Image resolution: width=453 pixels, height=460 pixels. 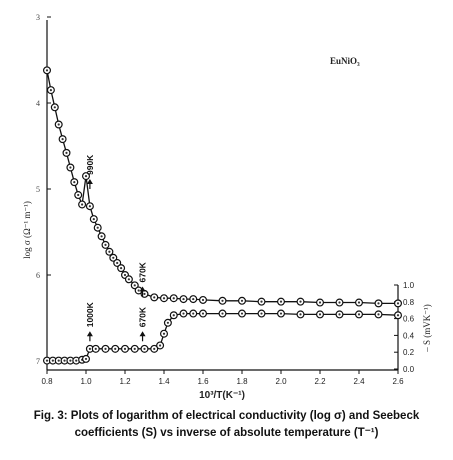 What do you see at coordinates (47, 381) in the screenshot?
I see `x-tick-label: 0.8` at bounding box center [47, 381].